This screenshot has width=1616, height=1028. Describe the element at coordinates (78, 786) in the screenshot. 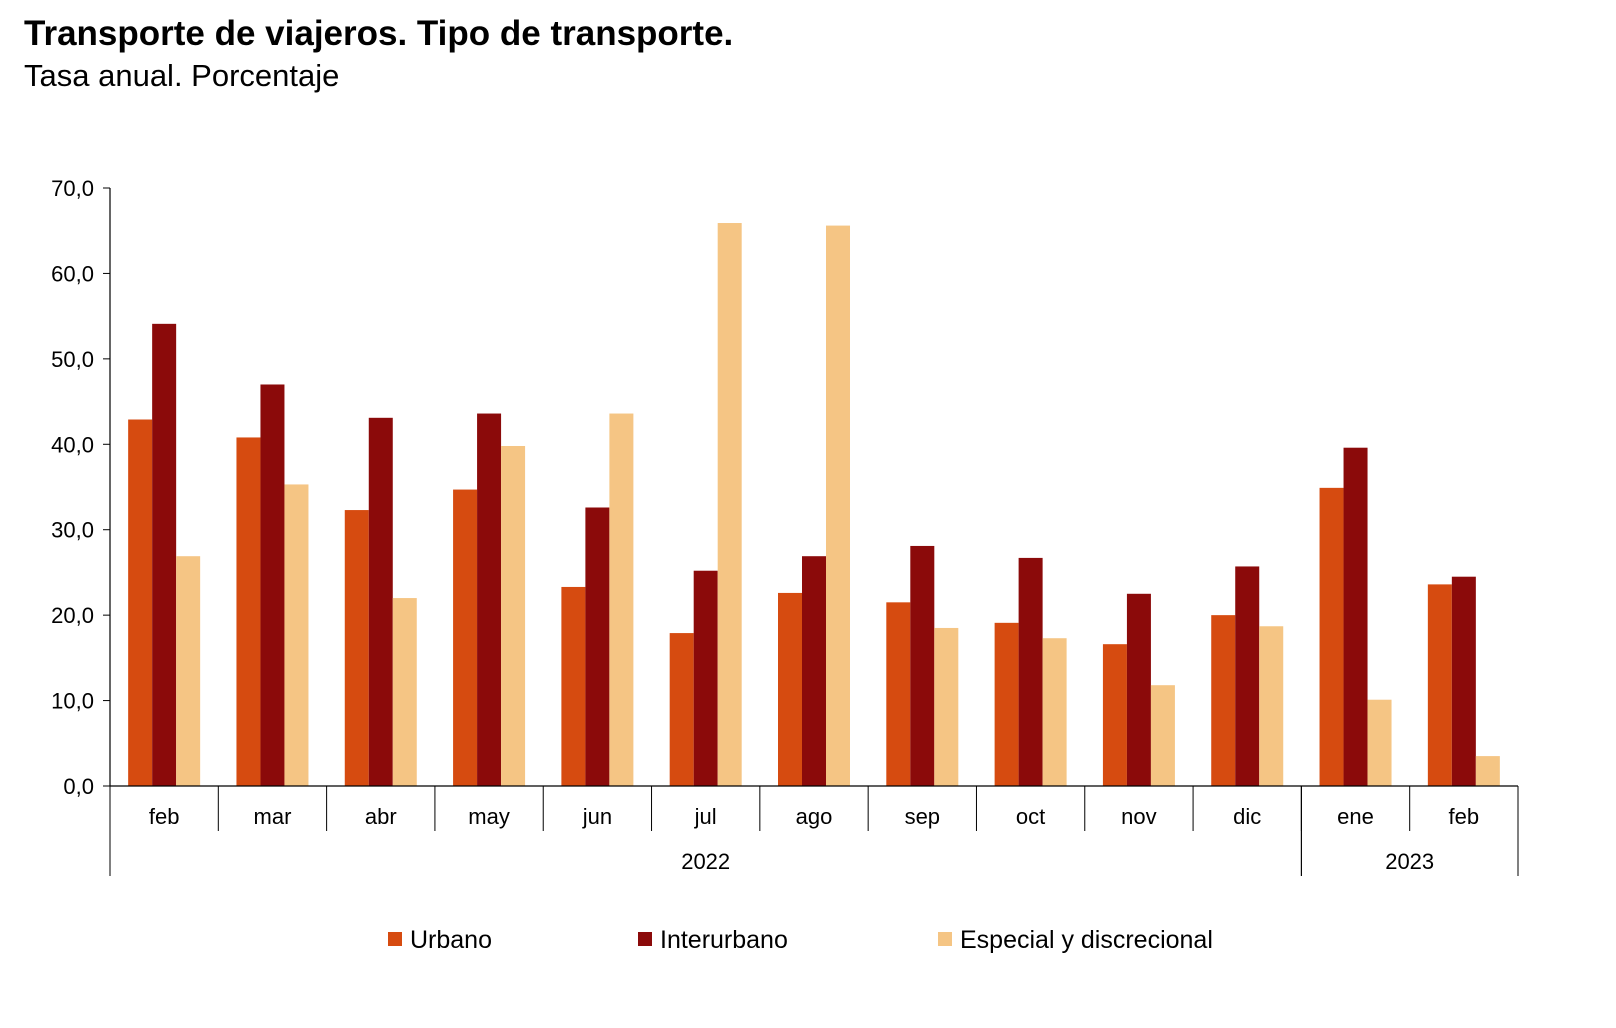

I see `y-tick-label: 0,0` at that location.